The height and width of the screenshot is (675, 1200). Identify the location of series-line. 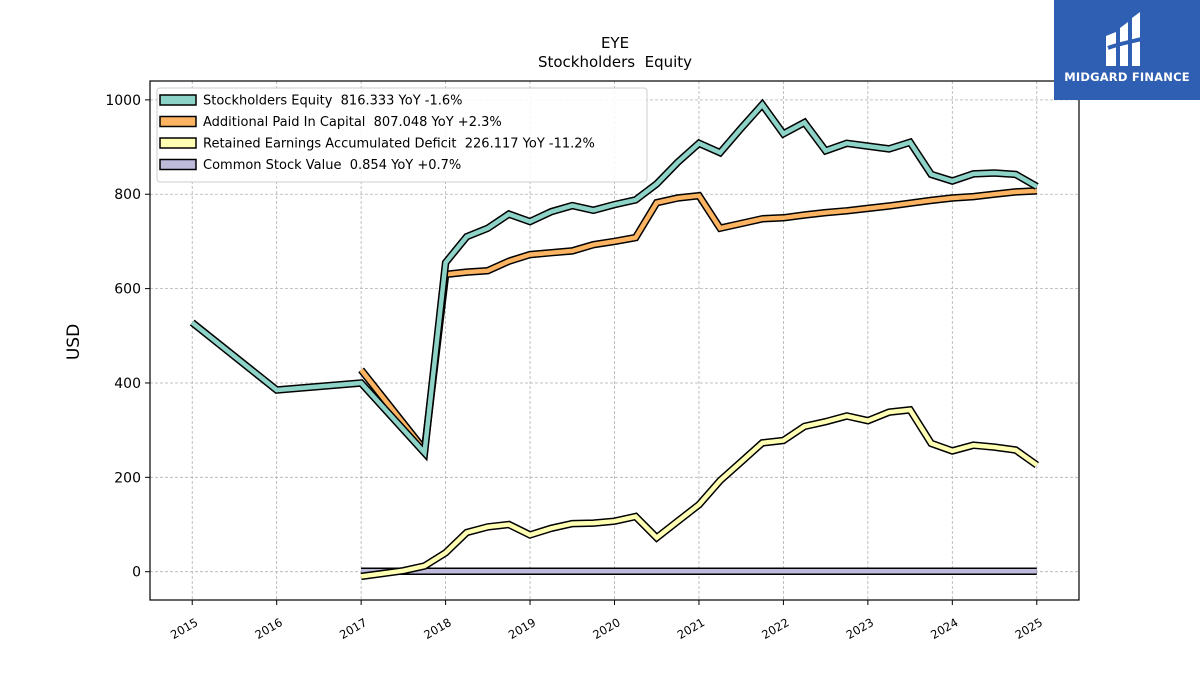
(699, 493).